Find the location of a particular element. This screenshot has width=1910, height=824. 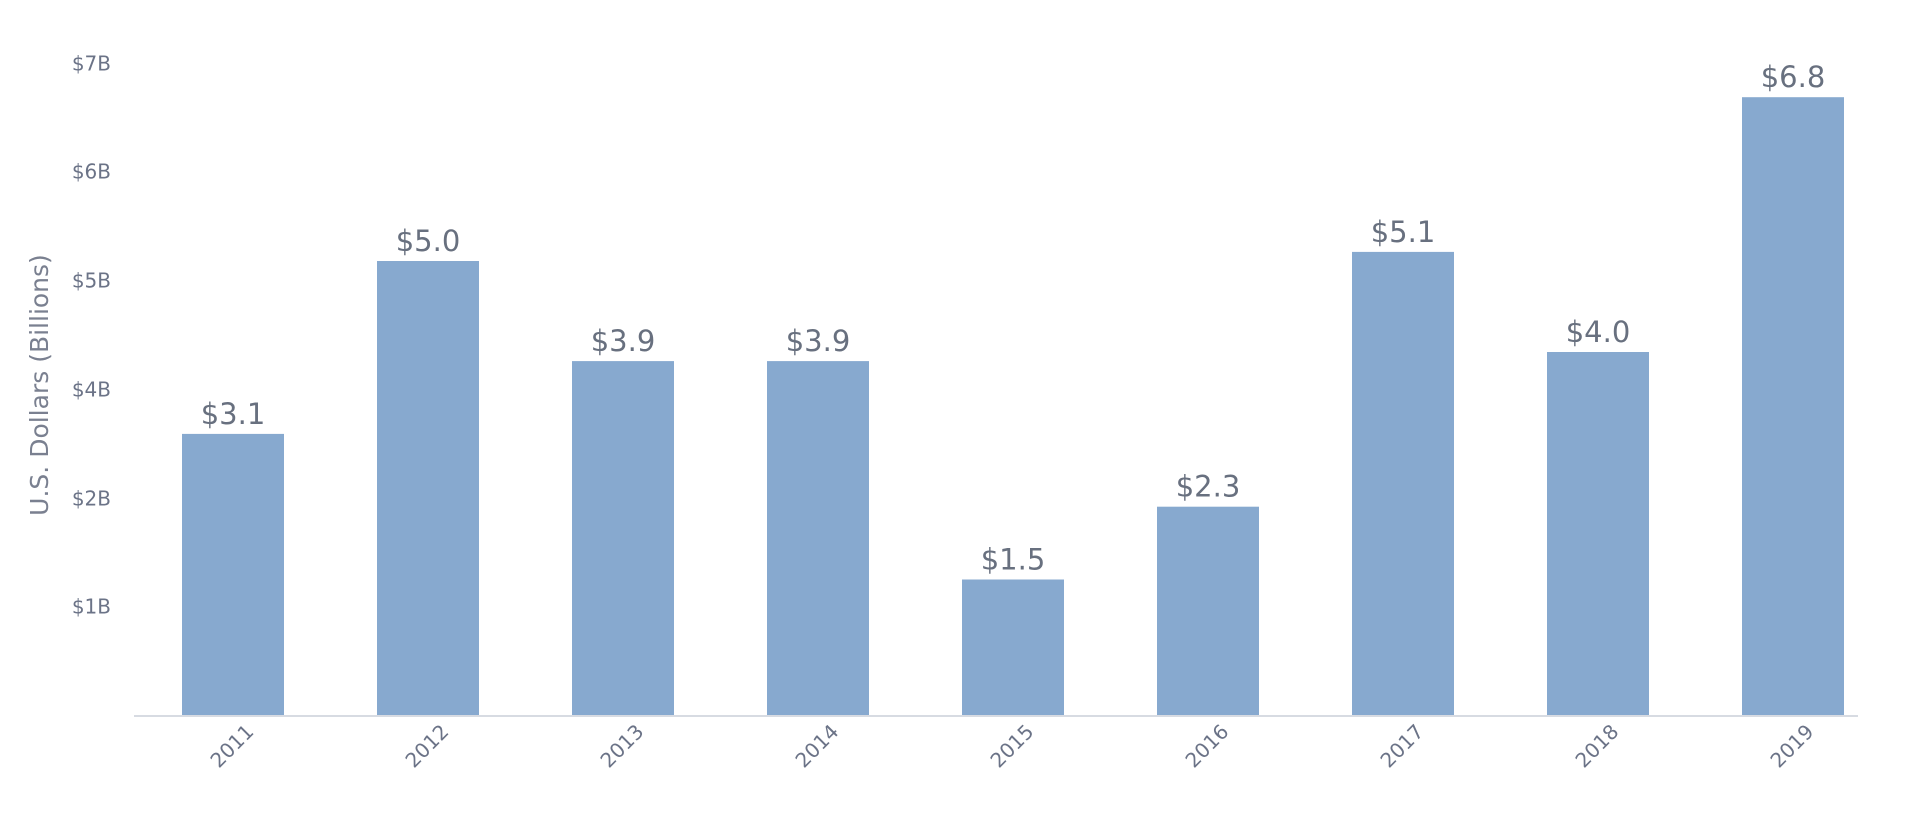

y-tick-label: $5B is located at coordinates (91, 281).